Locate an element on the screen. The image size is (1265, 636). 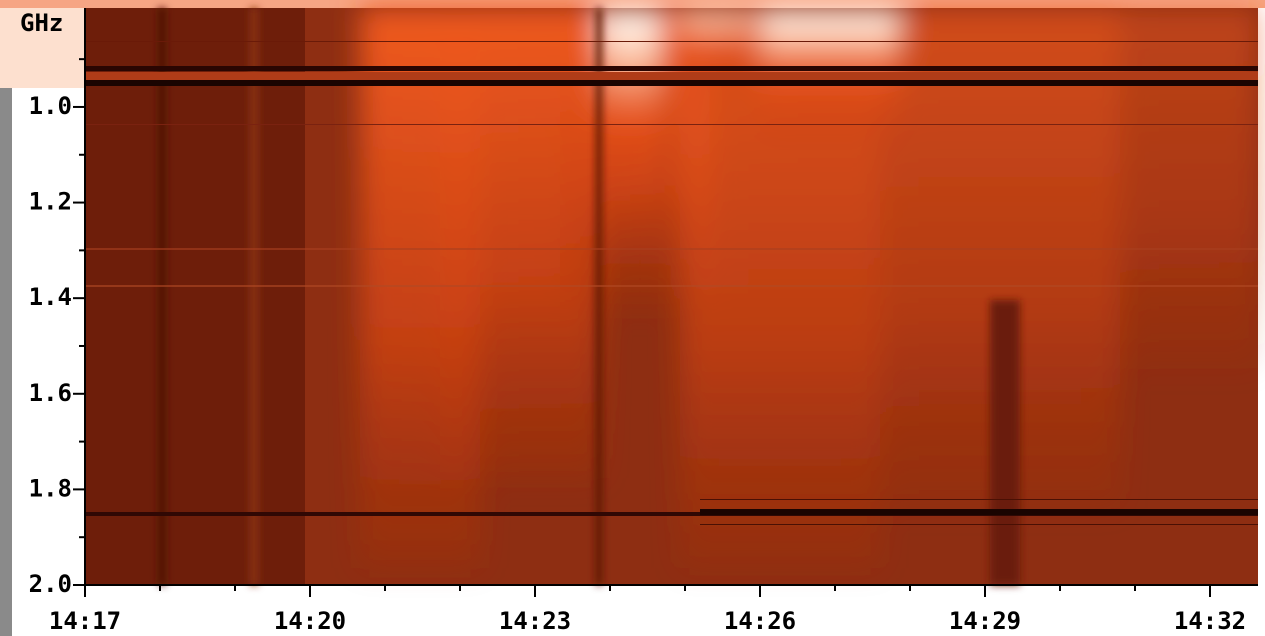
y-tick-label: 1.0 is located at coordinates (50, 106).